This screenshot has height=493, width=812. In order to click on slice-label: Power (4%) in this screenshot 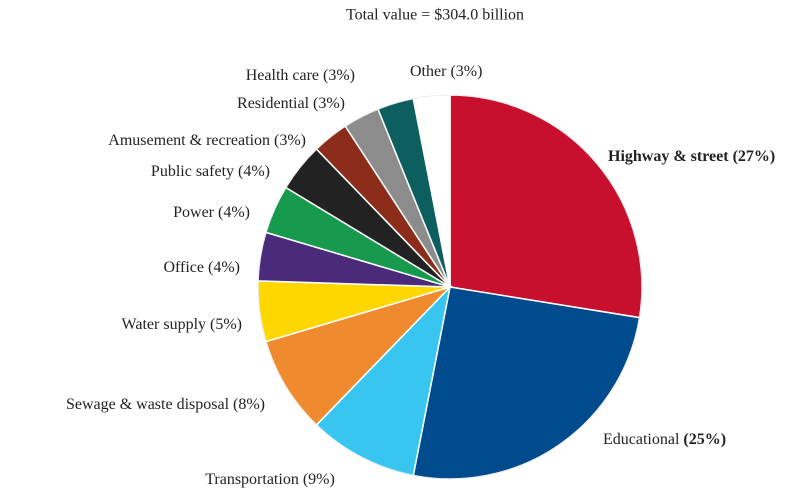, I will do `click(211, 212)`.